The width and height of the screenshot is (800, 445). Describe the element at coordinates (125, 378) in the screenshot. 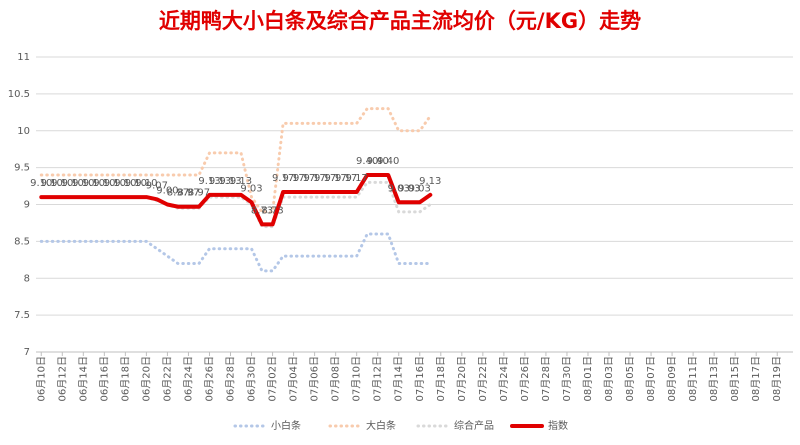

I see `x-tick-label: 06月18日` at that location.